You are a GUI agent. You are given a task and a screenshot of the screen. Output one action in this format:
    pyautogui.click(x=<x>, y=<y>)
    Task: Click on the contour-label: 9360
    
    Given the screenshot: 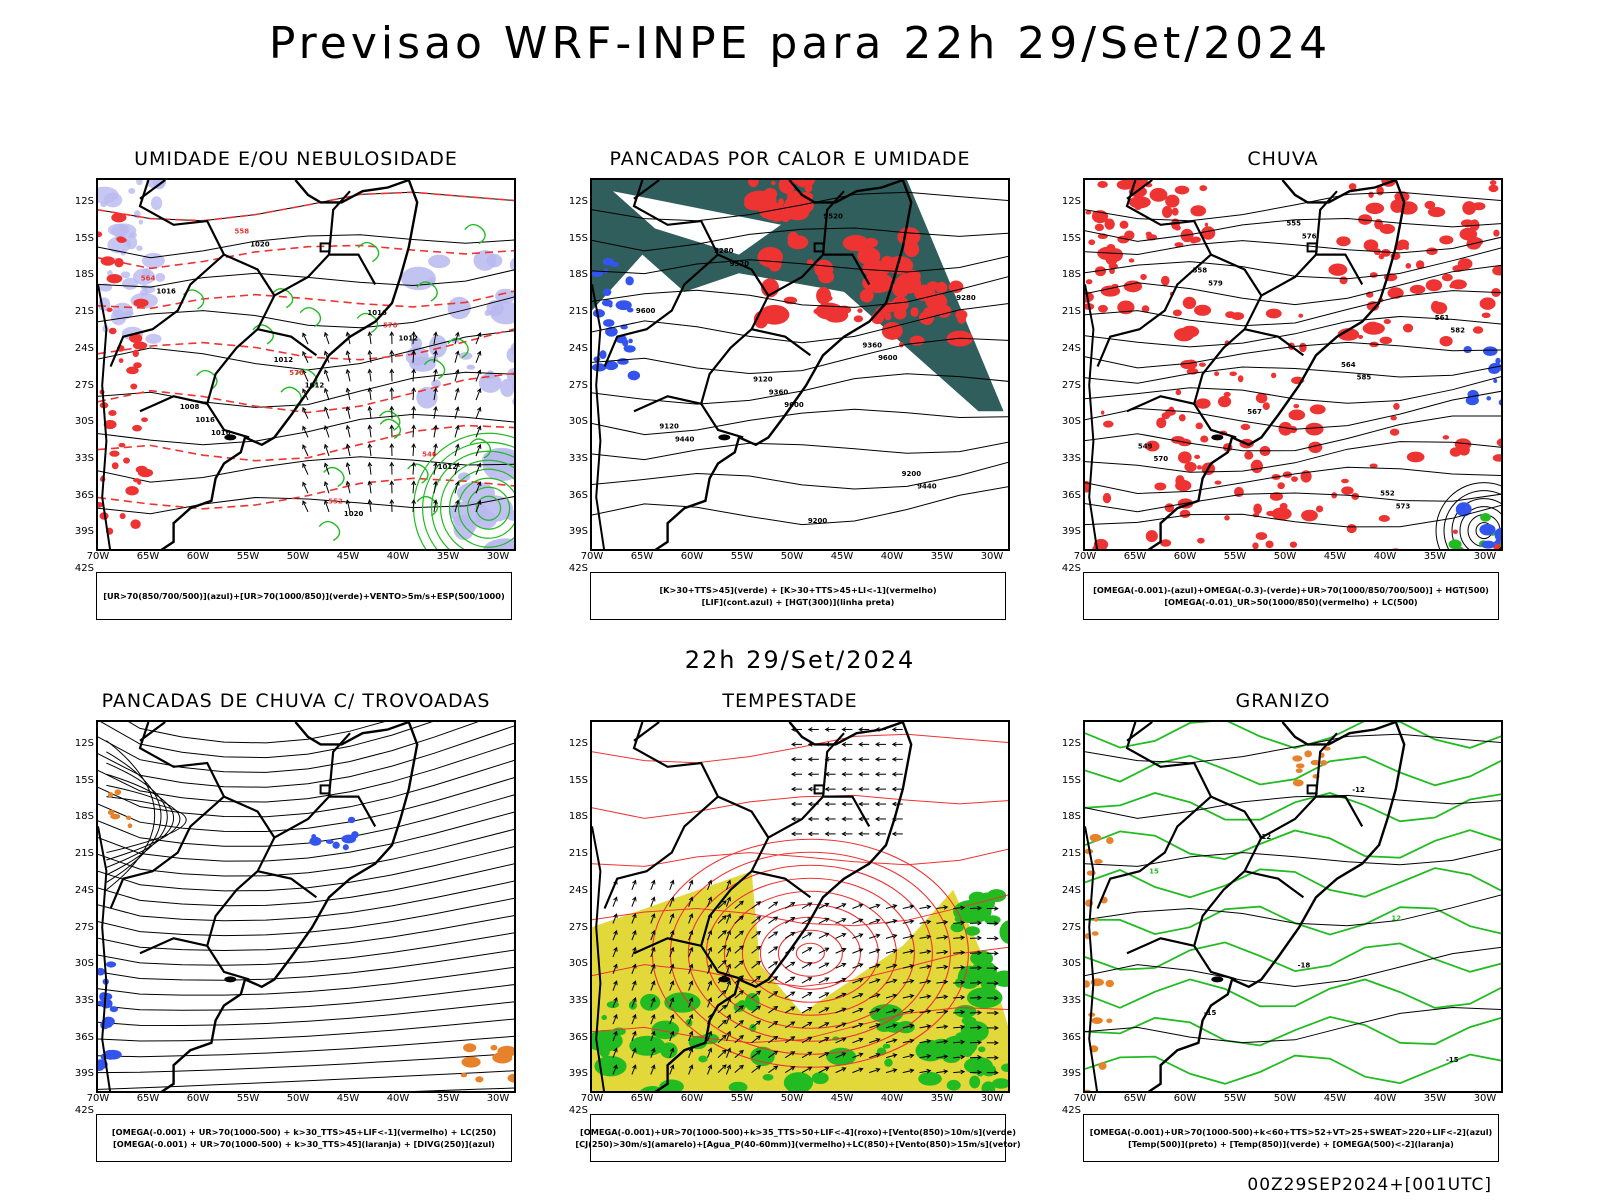 What is the action you would take?
    pyautogui.click(x=779, y=392)
    